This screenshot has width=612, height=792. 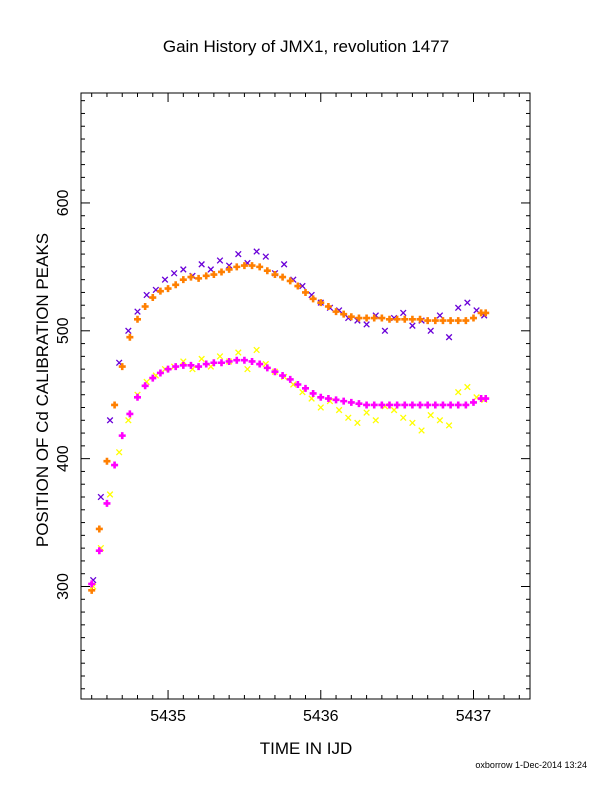 I want to click on y-tick-label: 600, so click(x=63, y=203).